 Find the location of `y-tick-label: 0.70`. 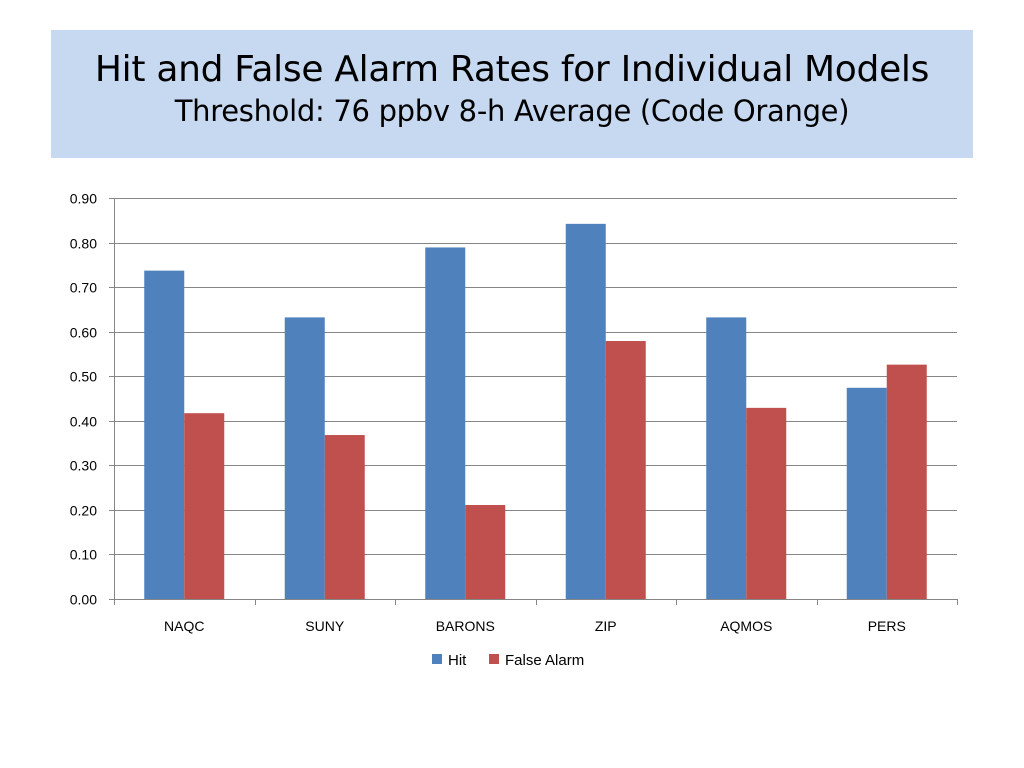

y-tick-label: 0.70 is located at coordinates (83, 288).